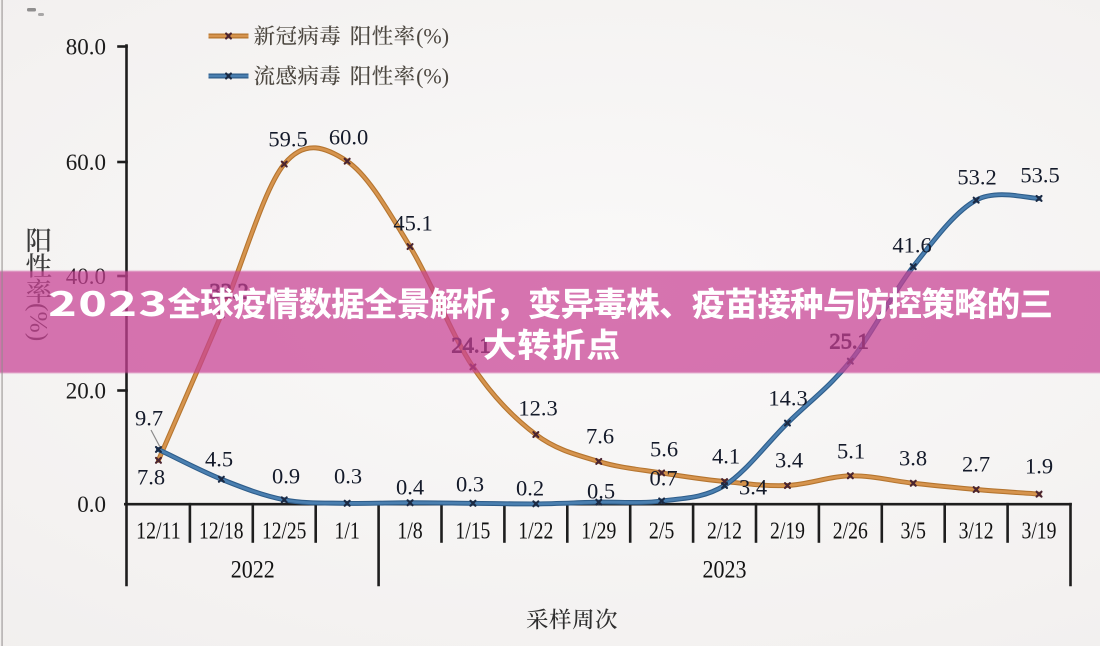 This screenshot has height=646, width=1100. I want to click on svg-text: 0.2, so click(530, 488).